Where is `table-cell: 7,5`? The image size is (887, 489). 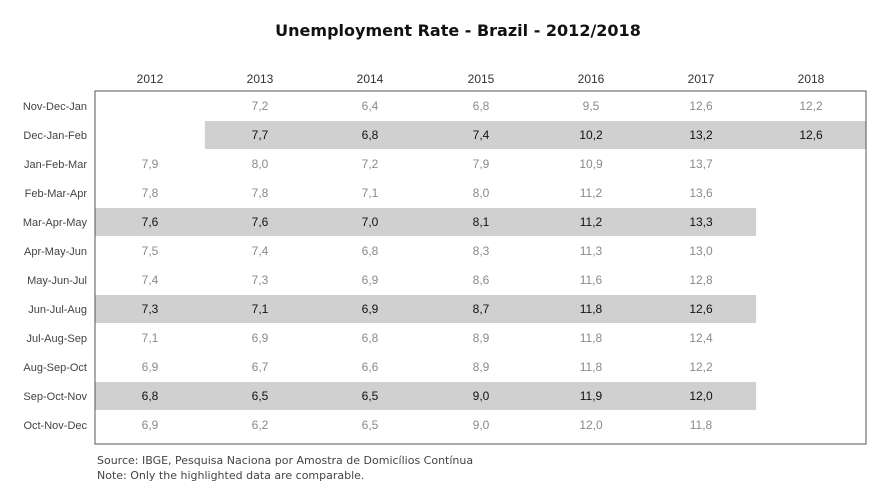
table-cell: 7,5 is located at coordinates (150, 251).